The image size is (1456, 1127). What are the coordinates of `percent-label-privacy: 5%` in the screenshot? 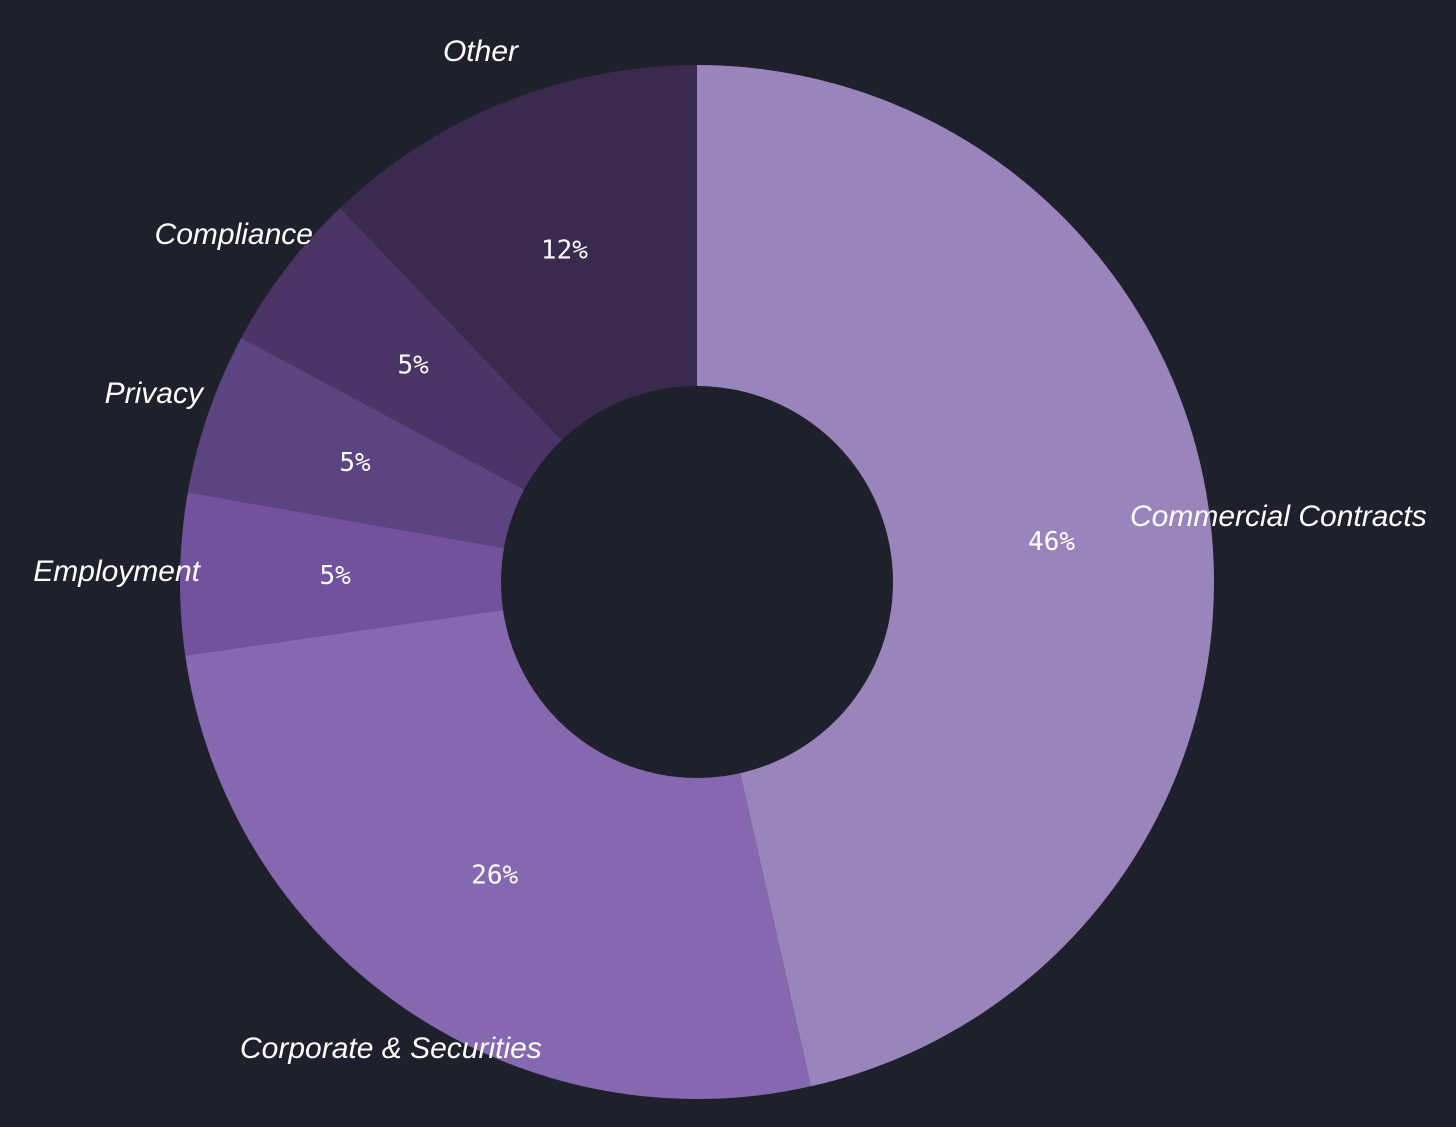 It's located at (355, 463).